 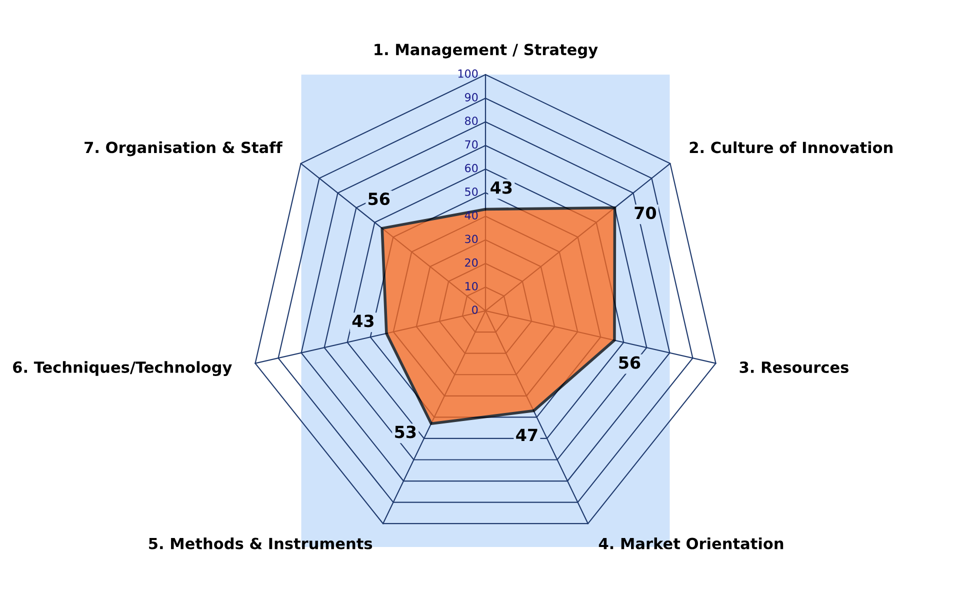 What do you see at coordinates (471, 239) in the screenshot?
I see `y-tick-label: 30` at bounding box center [471, 239].